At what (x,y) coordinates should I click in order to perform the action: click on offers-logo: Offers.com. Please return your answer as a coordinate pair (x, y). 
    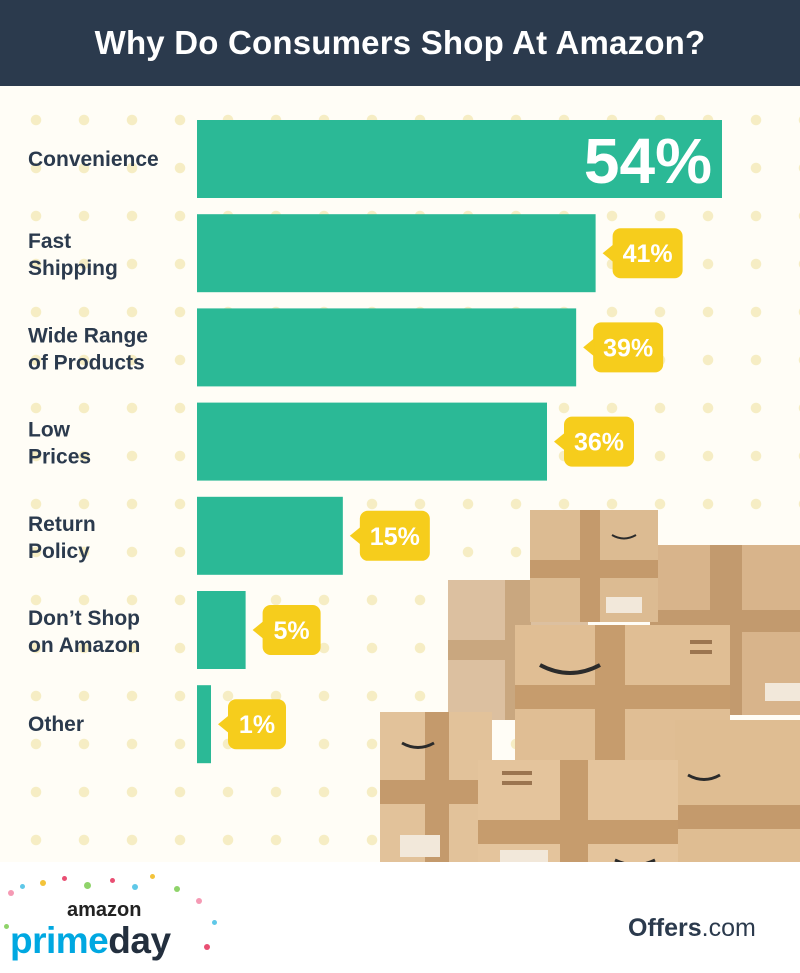
    Looking at the image, I should click on (692, 928).